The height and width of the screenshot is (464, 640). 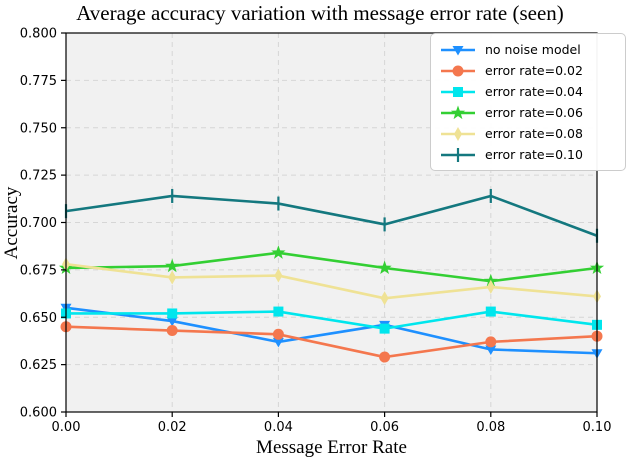 What do you see at coordinates (11, 223) in the screenshot?
I see `y-axis-label: Accuracy` at bounding box center [11, 223].